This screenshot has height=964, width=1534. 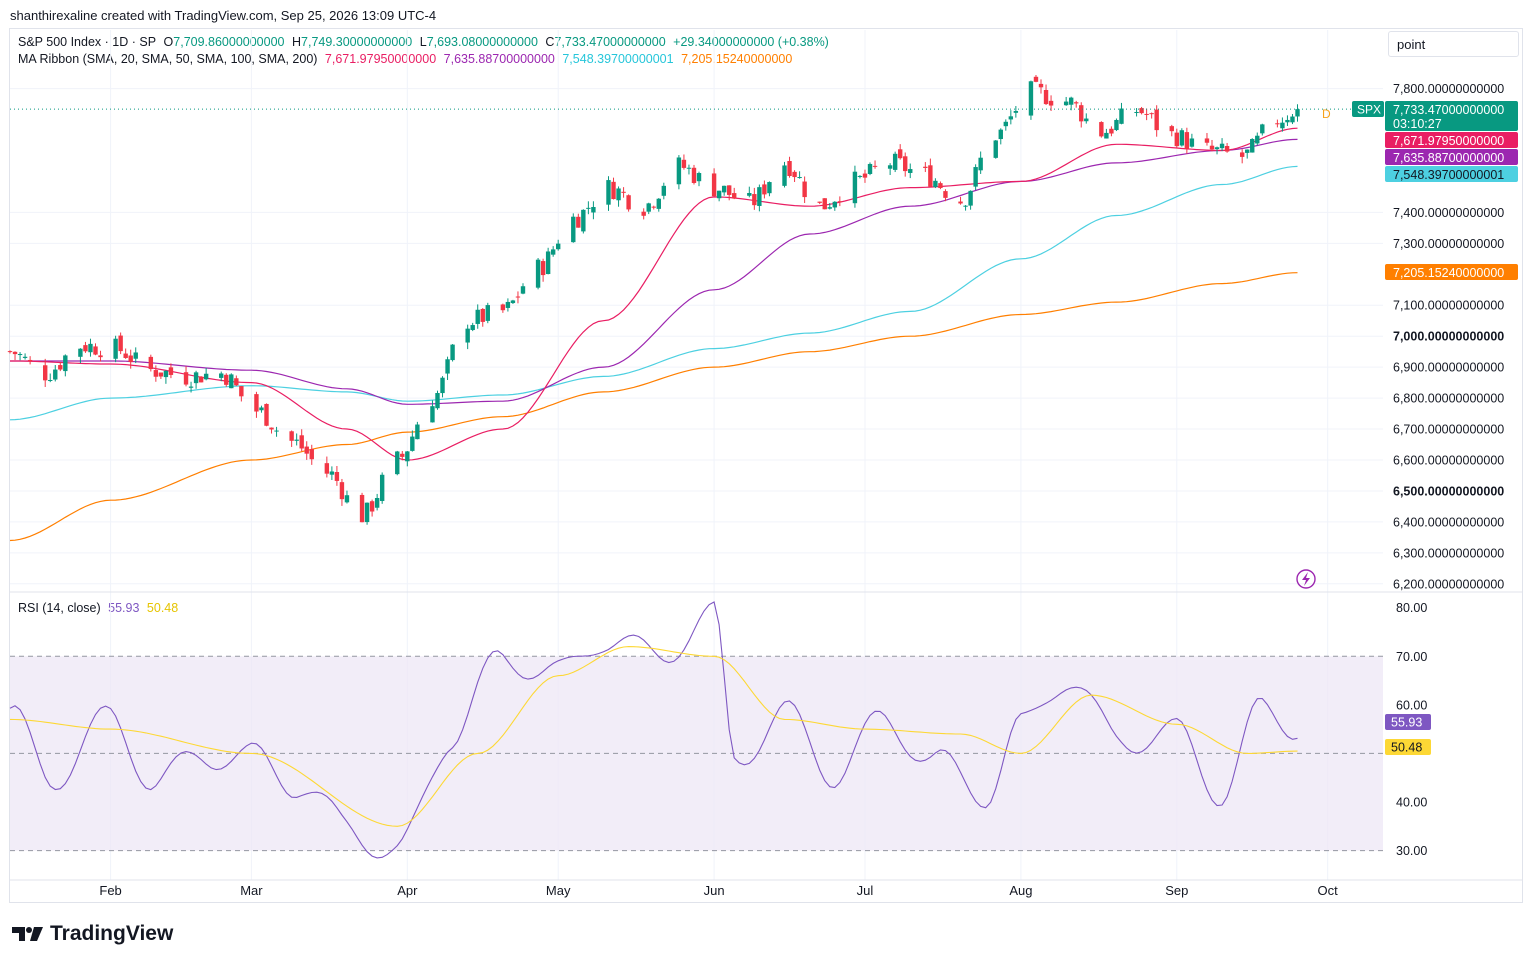 What do you see at coordinates (168, 42) in the screenshot?
I see `open-label: O` at bounding box center [168, 42].